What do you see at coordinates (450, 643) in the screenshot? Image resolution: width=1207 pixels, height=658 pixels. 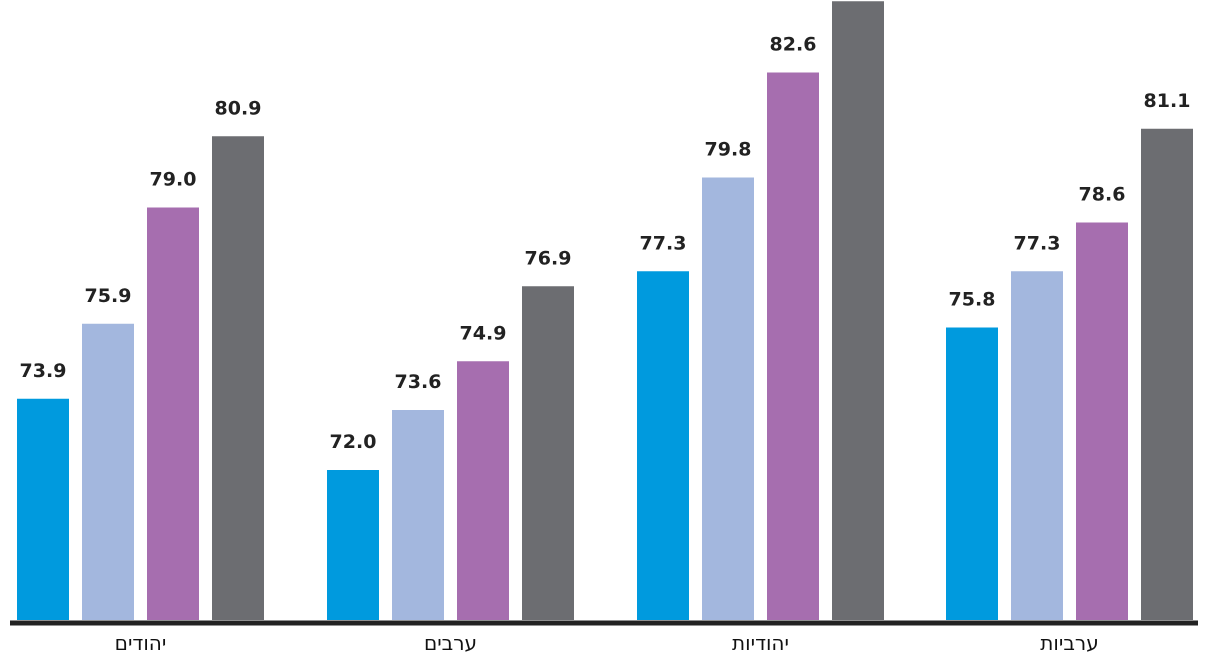 I see `category-label-1: ערבים` at bounding box center [450, 643].